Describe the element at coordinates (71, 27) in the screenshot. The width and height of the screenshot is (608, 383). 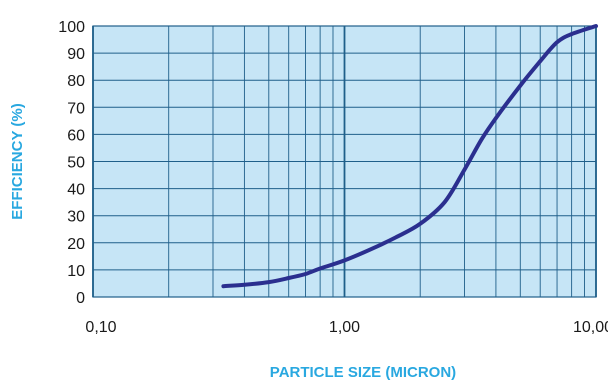
I see `y-tick-label: 100` at that location.